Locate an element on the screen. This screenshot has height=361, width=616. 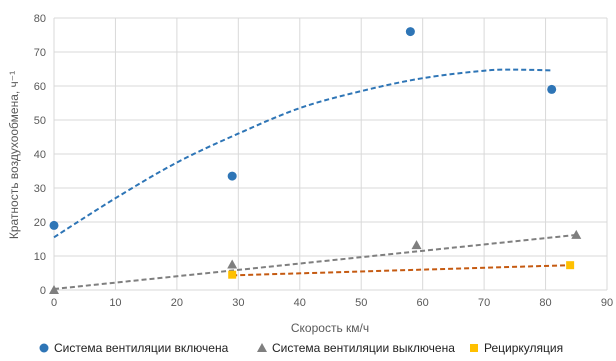
x-tick-label: 90 is located at coordinates (607, 303).